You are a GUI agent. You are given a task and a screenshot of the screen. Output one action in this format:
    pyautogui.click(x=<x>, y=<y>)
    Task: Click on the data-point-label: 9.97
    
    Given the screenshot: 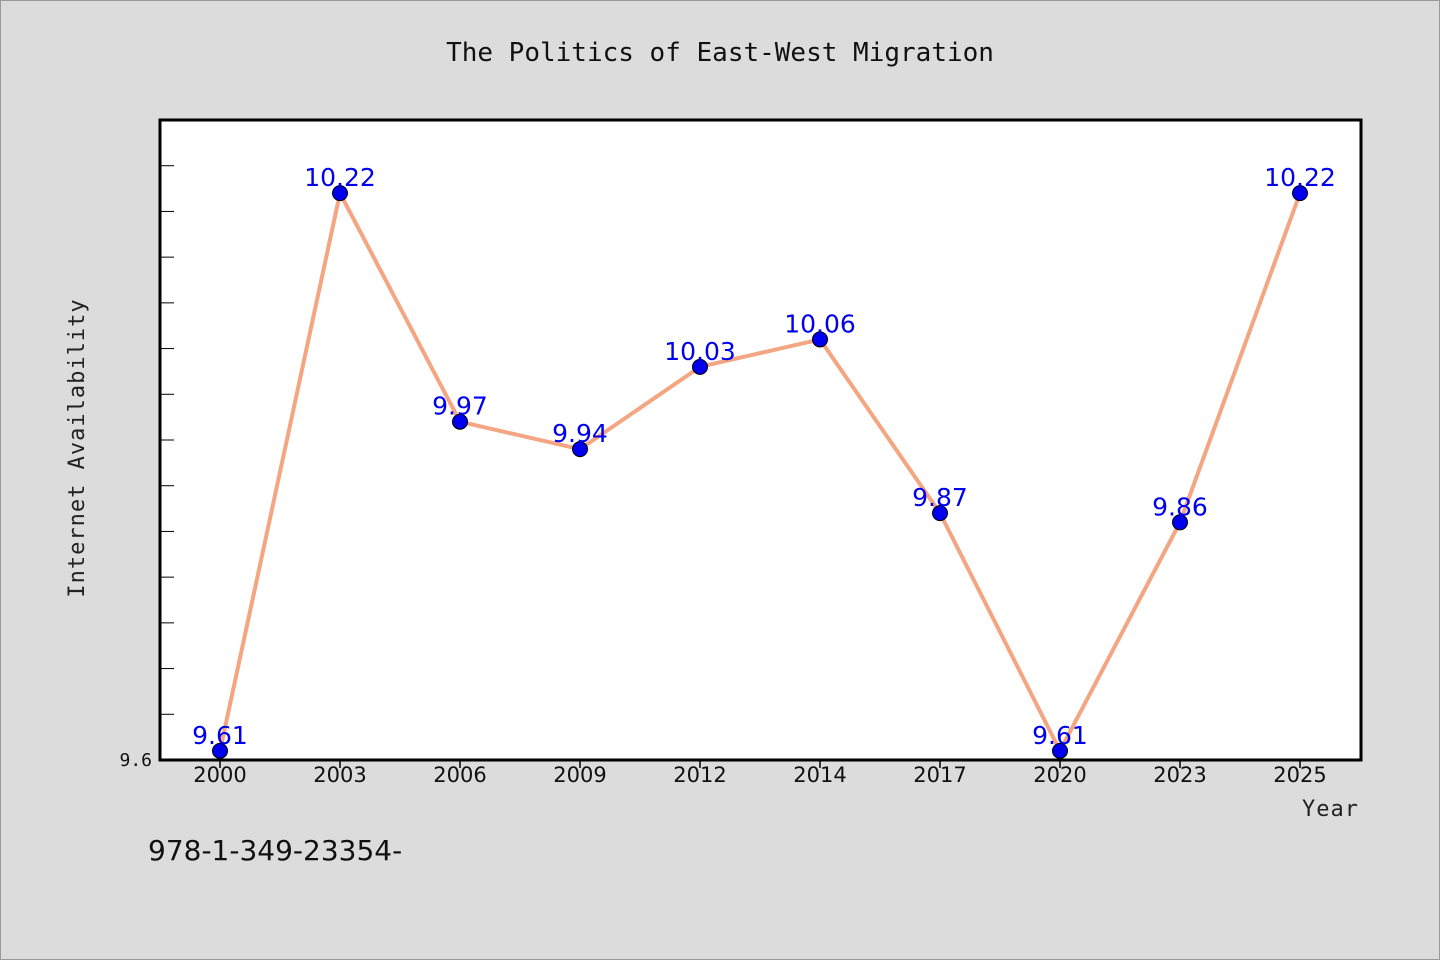 What is the action you would take?
    pyautogui.click(x=460, y=406)
    